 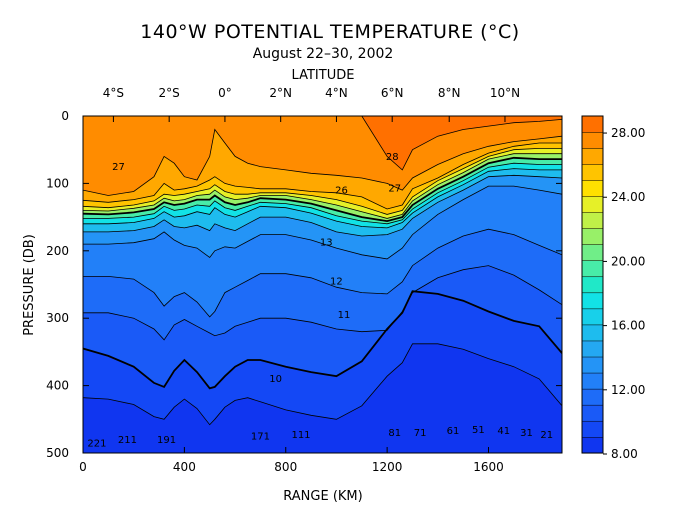 What do you see at coordinates (505, 93) in the screenshot?
I see `latitude-tick-label: 10°N` at bounding box center [505, 93].